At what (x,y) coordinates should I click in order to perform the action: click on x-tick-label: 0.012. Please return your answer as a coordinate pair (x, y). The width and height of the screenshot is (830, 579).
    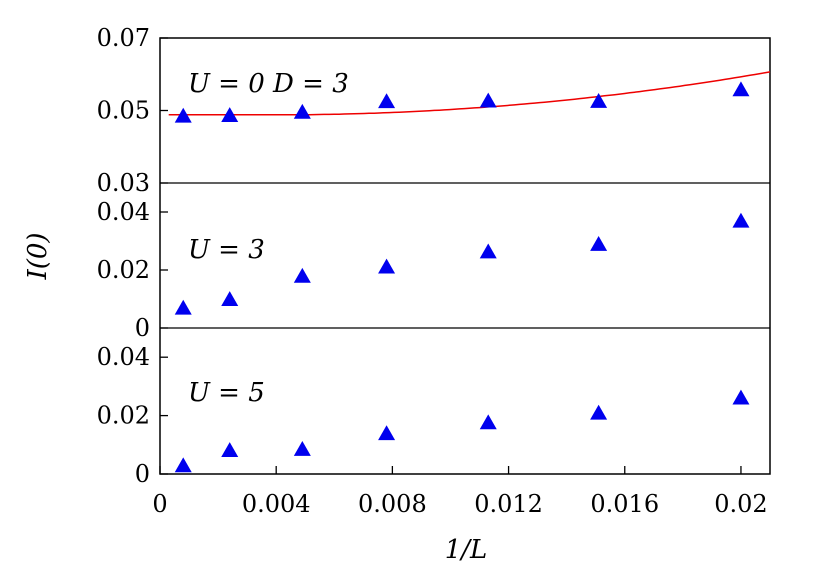
    Looking at the image, I should click on (508, 504).